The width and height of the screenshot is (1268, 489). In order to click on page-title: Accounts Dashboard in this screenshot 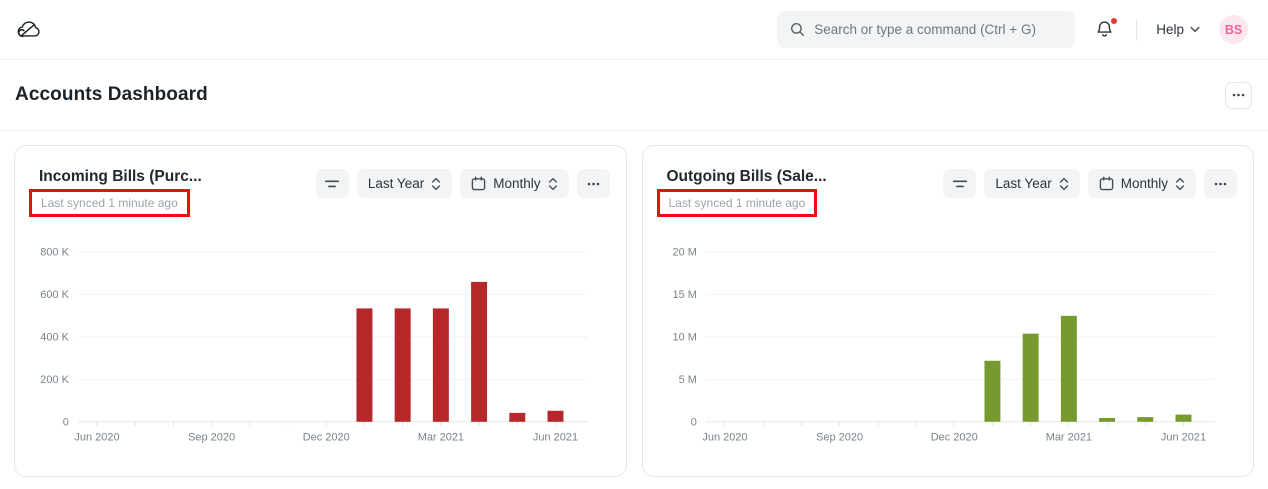, I will do `click(111, 94)`.